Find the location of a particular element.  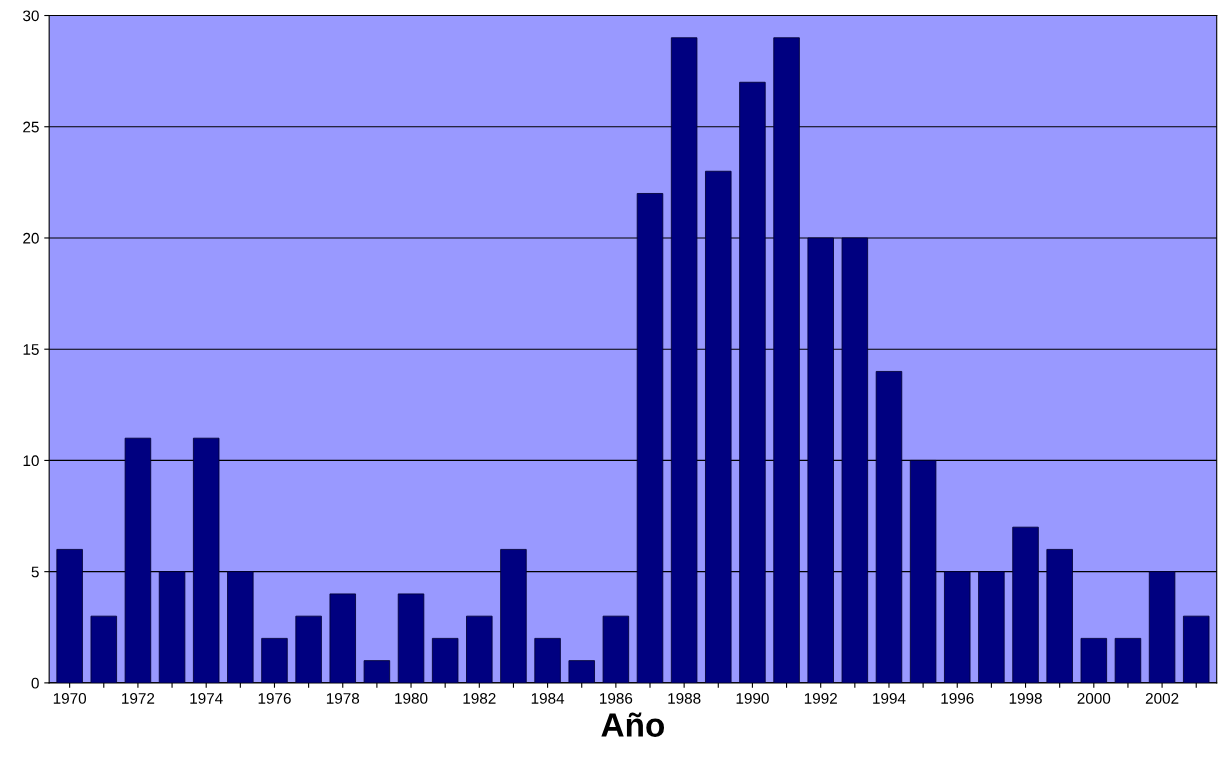

x-tick-label: 1976 is located at coordinates (274, 698).